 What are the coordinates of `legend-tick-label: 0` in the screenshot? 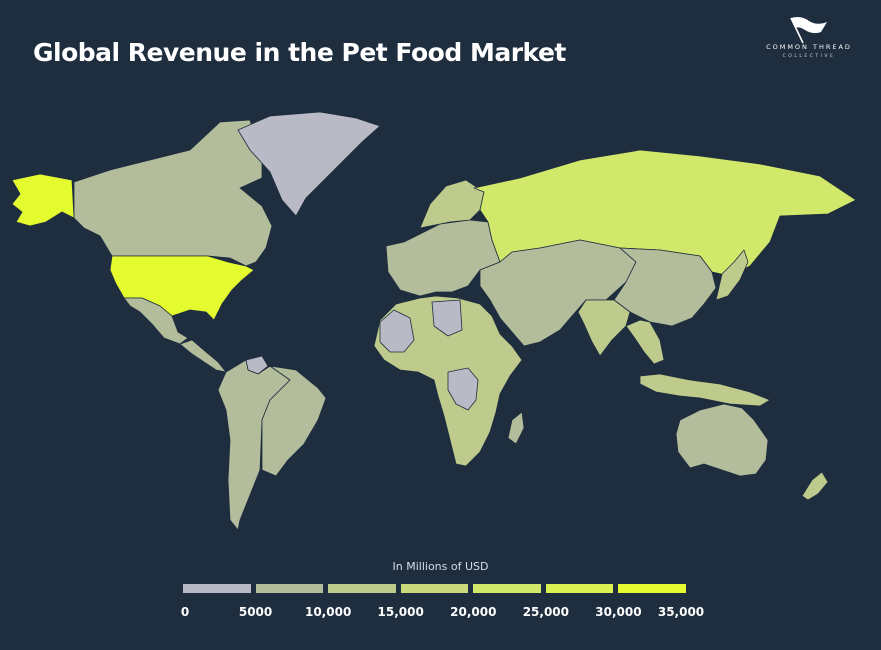 It's located at (185, 612).